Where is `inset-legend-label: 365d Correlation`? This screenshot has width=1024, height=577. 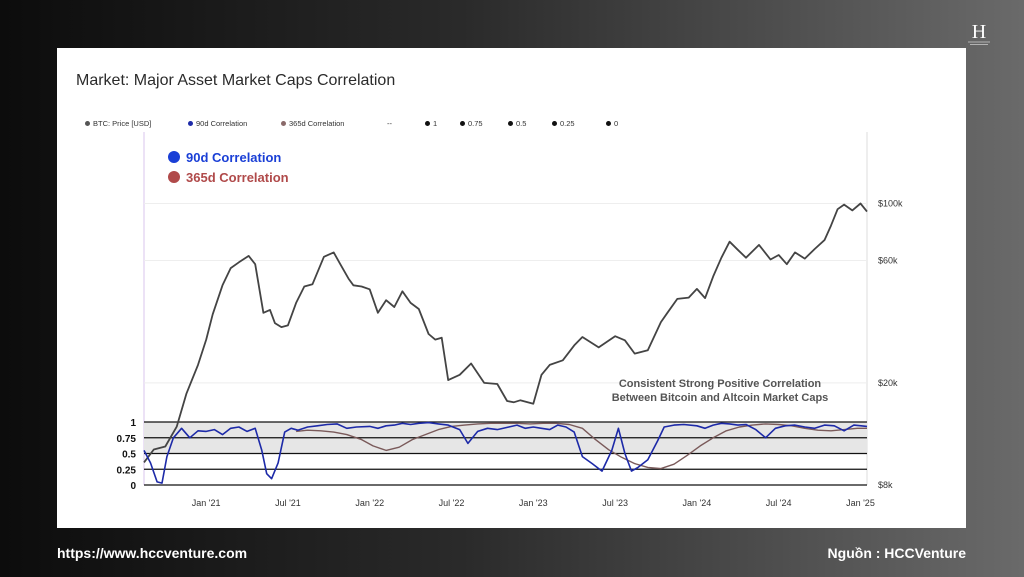 inset-legend-label: 365d Correlation is located at coordinates (237, 177).